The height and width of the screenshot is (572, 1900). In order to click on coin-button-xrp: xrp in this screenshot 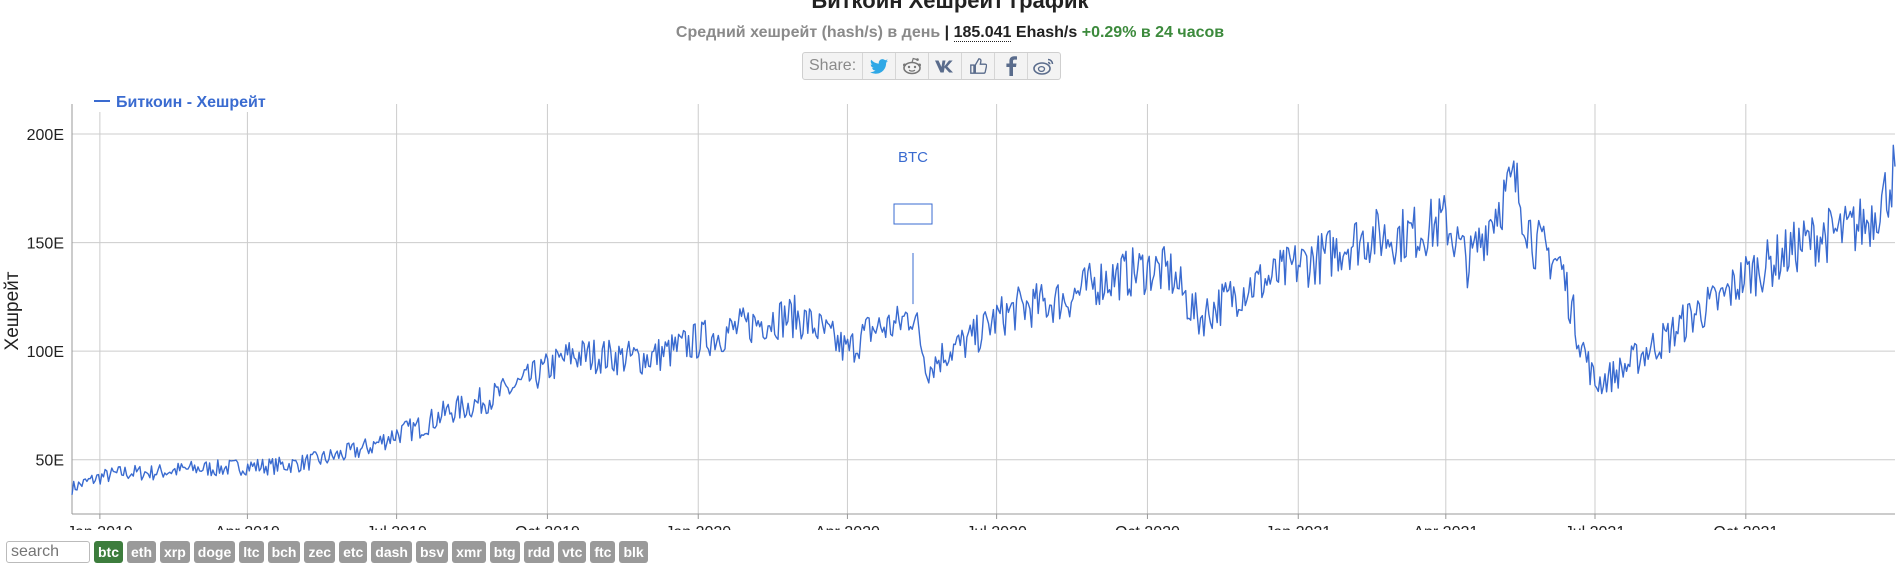, I will do `click(175, 552)`.